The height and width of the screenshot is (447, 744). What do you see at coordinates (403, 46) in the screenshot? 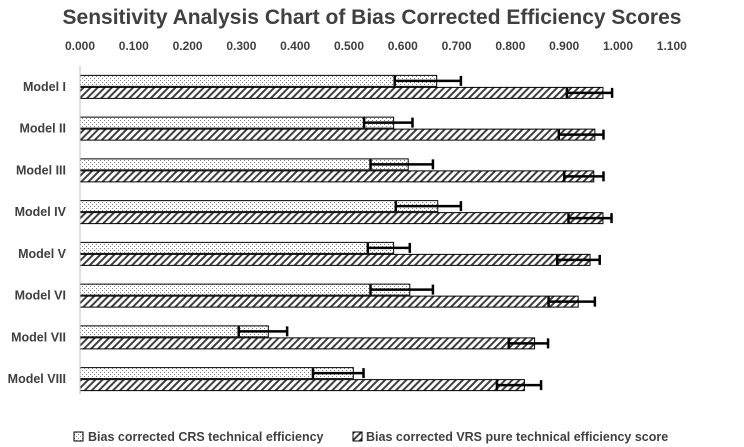
I see `x-tick-label: 0.600` at bounding box center [403, 46].